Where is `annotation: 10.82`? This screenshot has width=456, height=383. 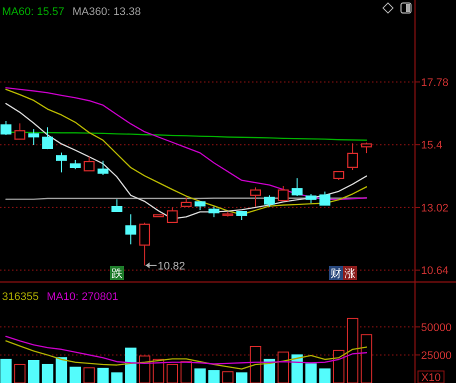
annotation: 10.82 is located at coordinates (172, 266).